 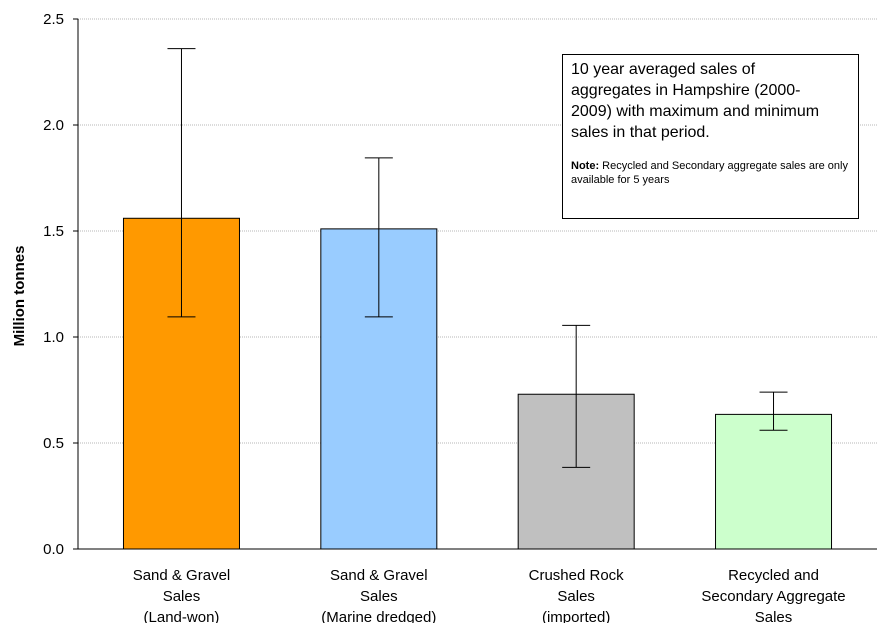 What do you see at coordinates (53, 337) in the screenshot?
I see `y-tick-label: 1.0` at bounding box center [53, 337].